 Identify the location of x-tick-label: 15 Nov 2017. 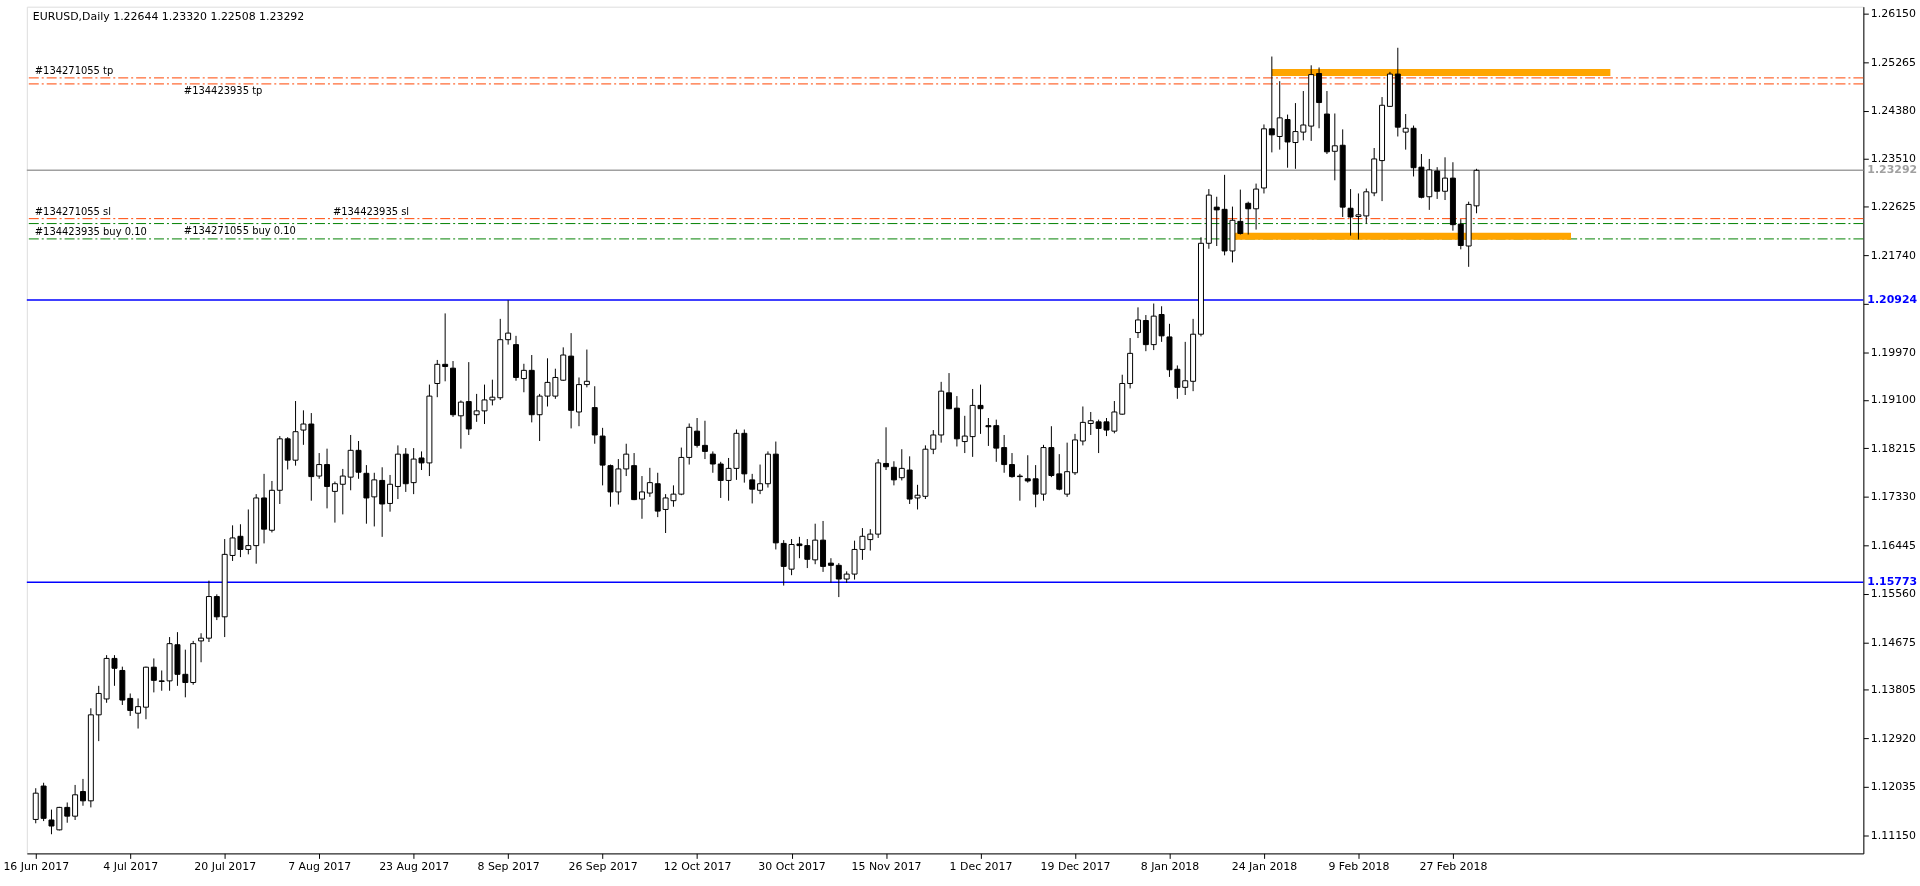
(886, 866).